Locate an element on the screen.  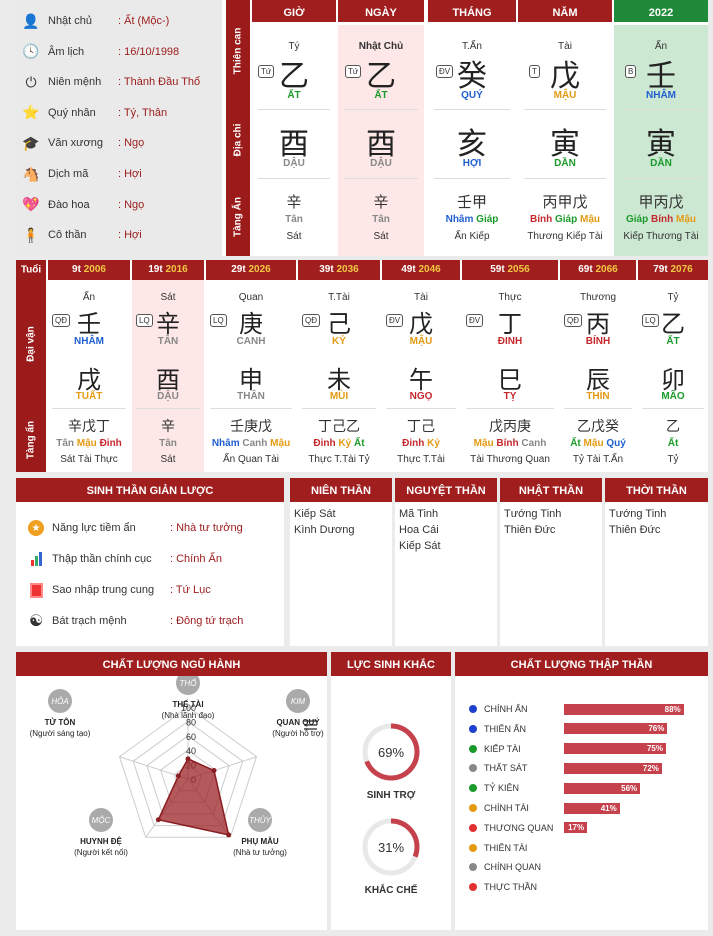
than-title: NIÊN THẦN is located at coordinates (341, 490).